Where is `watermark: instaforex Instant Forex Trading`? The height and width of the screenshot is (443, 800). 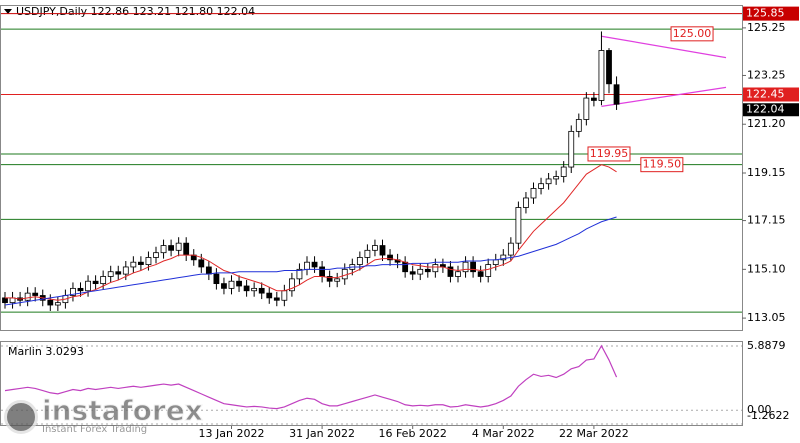 watermark: instaforex Instant Forex Trading is located at coordinates (104, 414).